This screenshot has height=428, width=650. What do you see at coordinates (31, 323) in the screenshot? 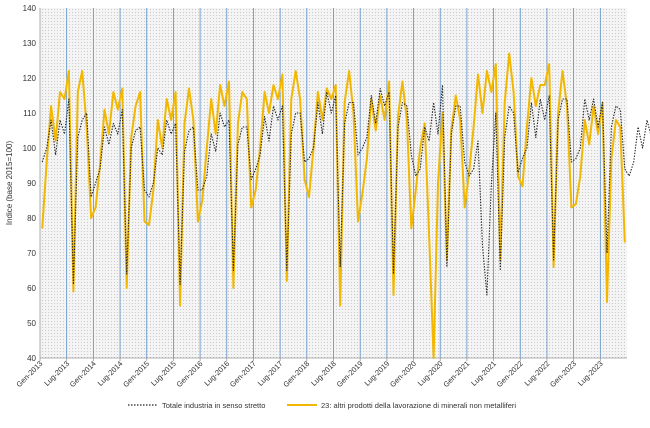
I see `y-tick-label: 50` at bounding box center [31, 323].